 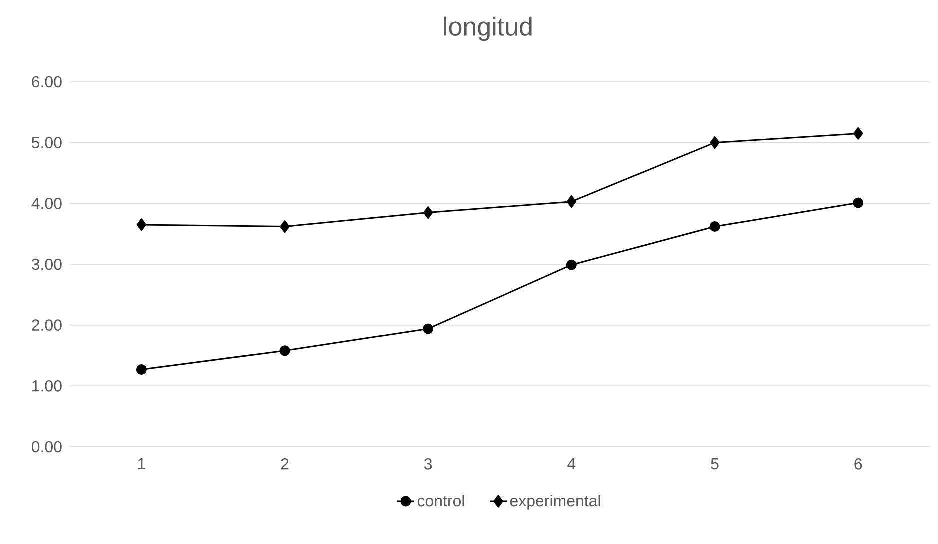 I want to click on x-tick-label: 6, so click(x=858, y=464).